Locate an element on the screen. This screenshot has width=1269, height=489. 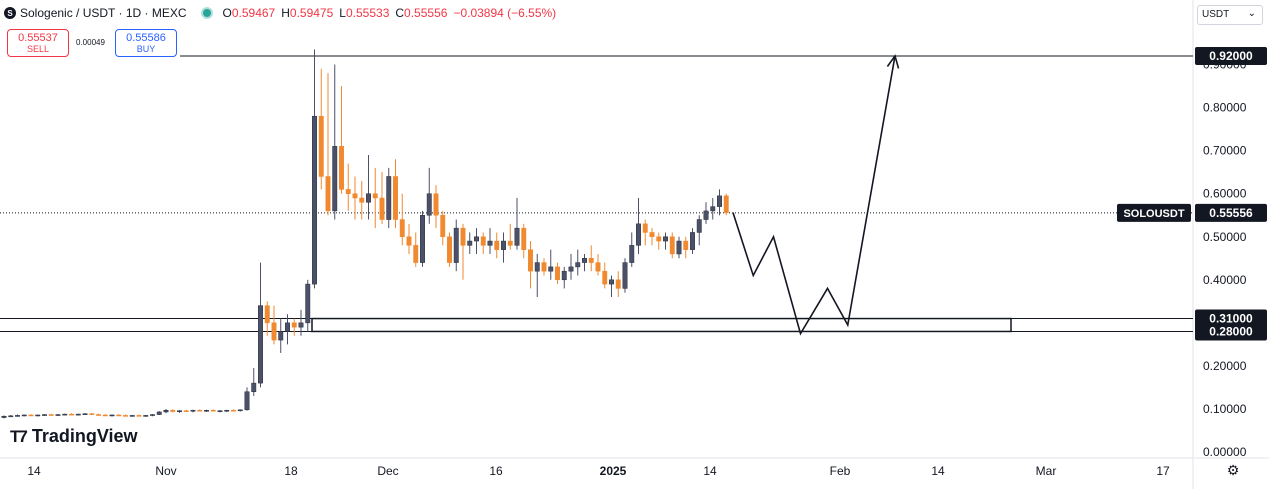
settings-gear-icon: ⚙ is located at coordinates (1233, 470).